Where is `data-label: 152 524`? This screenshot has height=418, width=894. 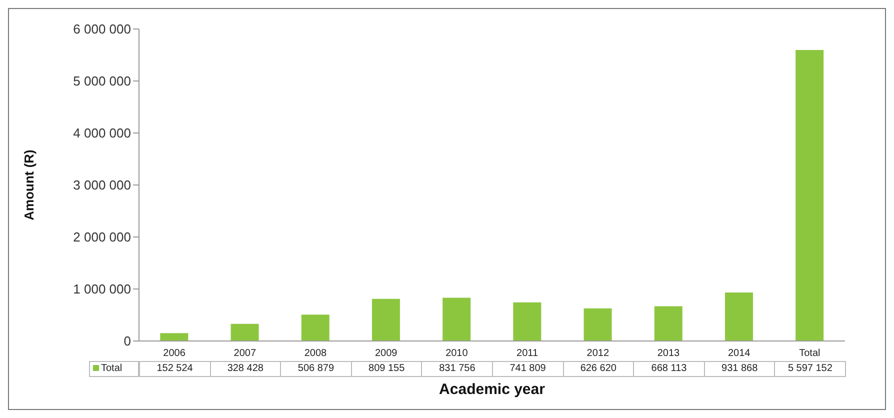
data-label: 152 524 is located at coordinates (175, 369).